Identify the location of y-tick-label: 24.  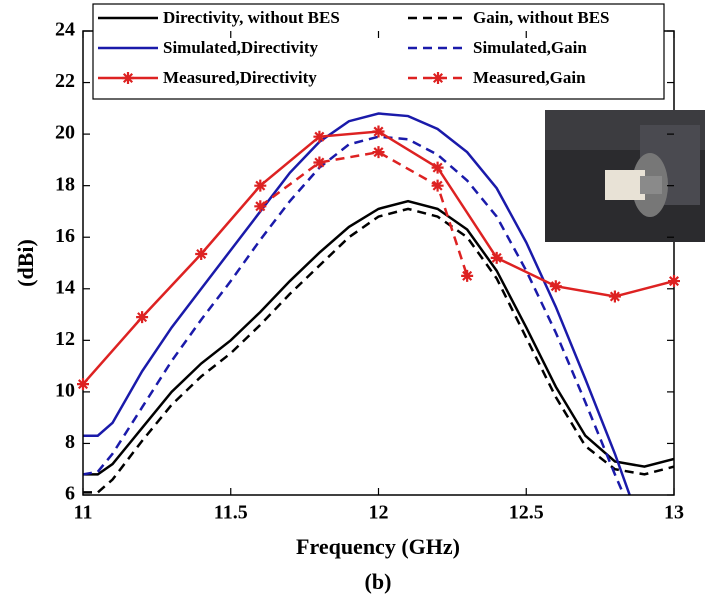
(65, 30).